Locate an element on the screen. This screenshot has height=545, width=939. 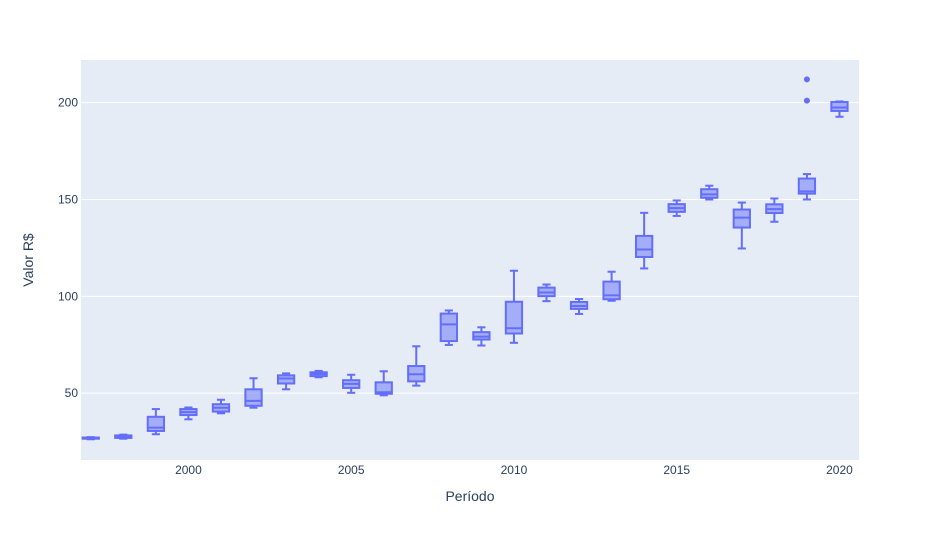
x-tick-label: 2000 is located at coordinates (188, 470).